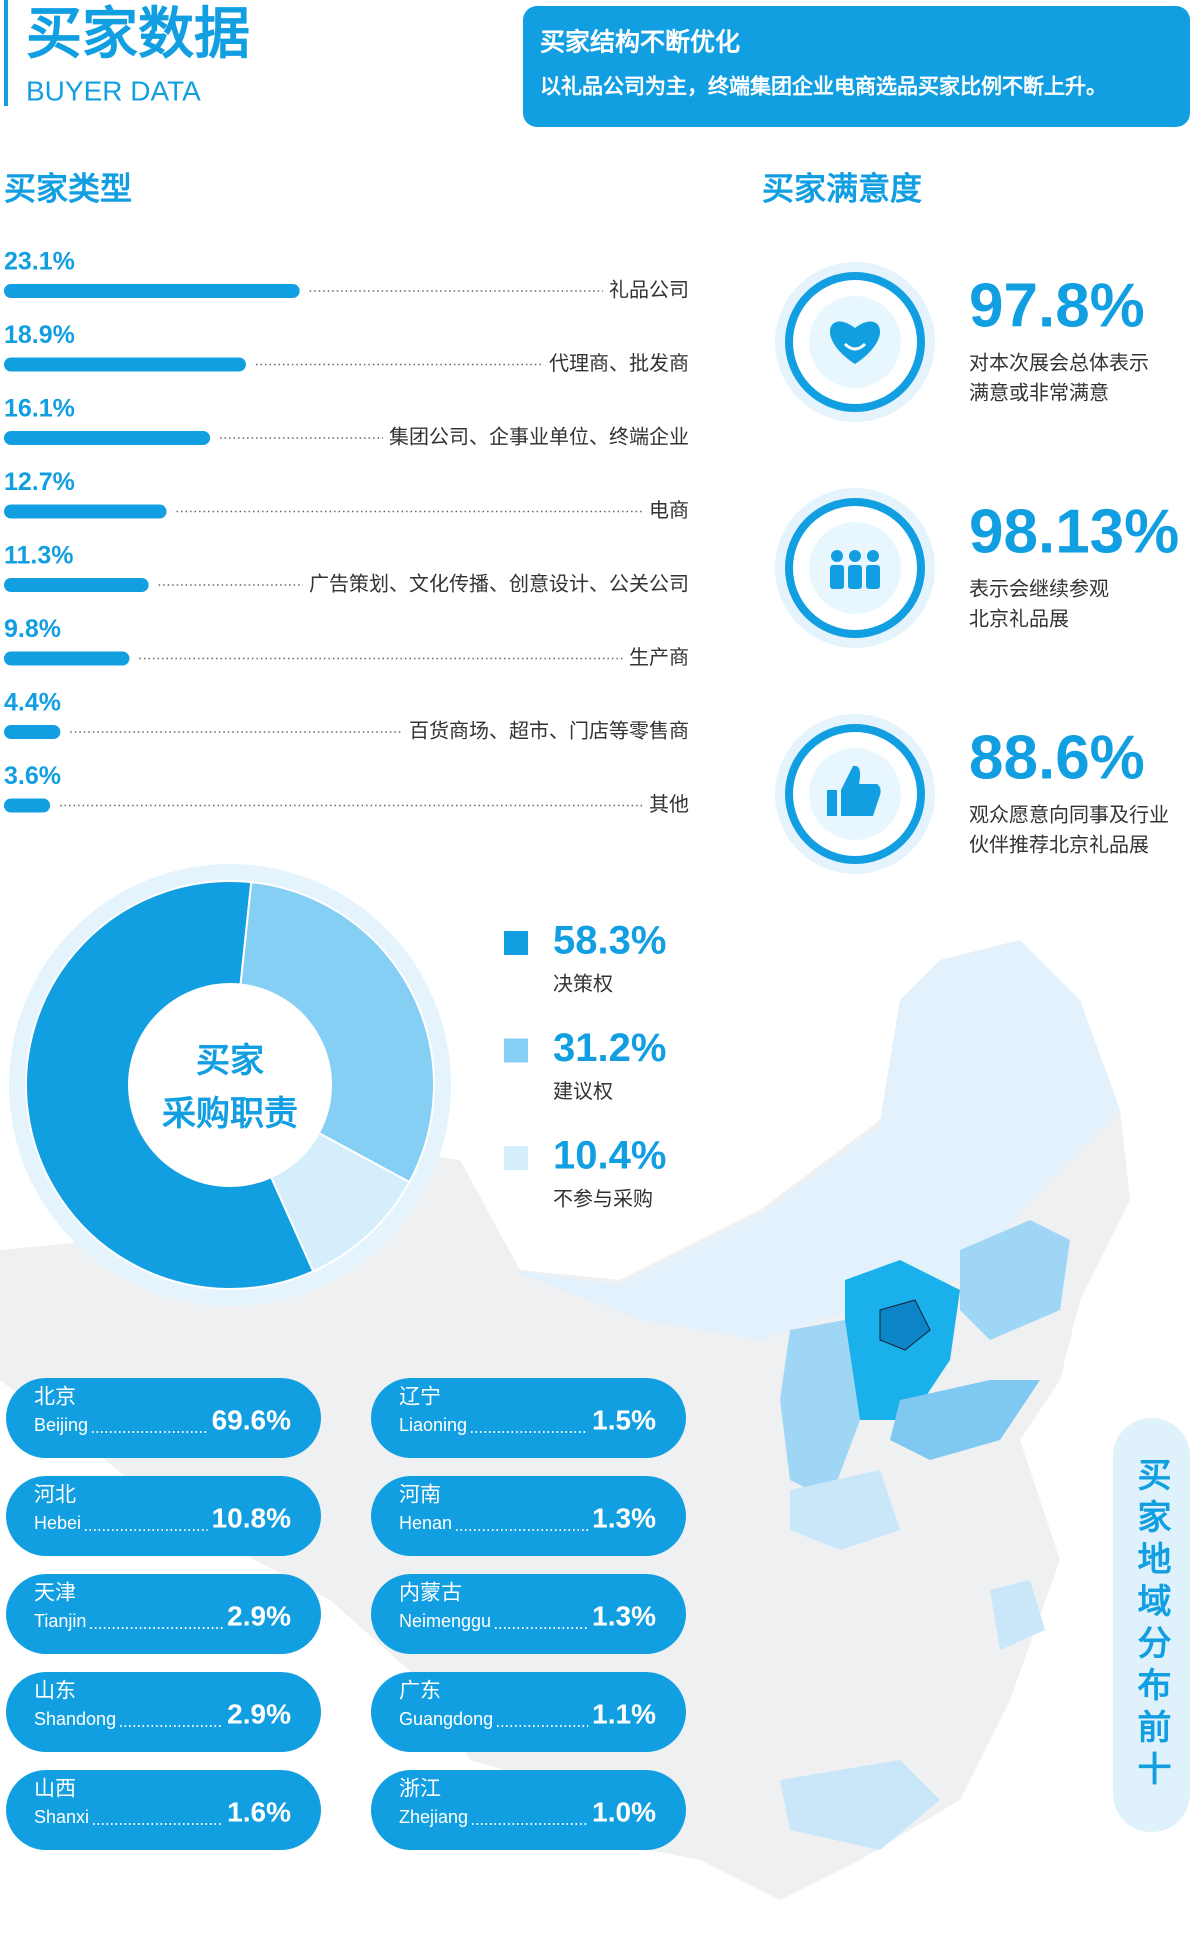 The width and height of the screenshot is (1200, 1936). What do you see at coordinates (609, 1048) in the screenshot?
I see `legend-value: 31.2%` at bounding box center [609, 1048].